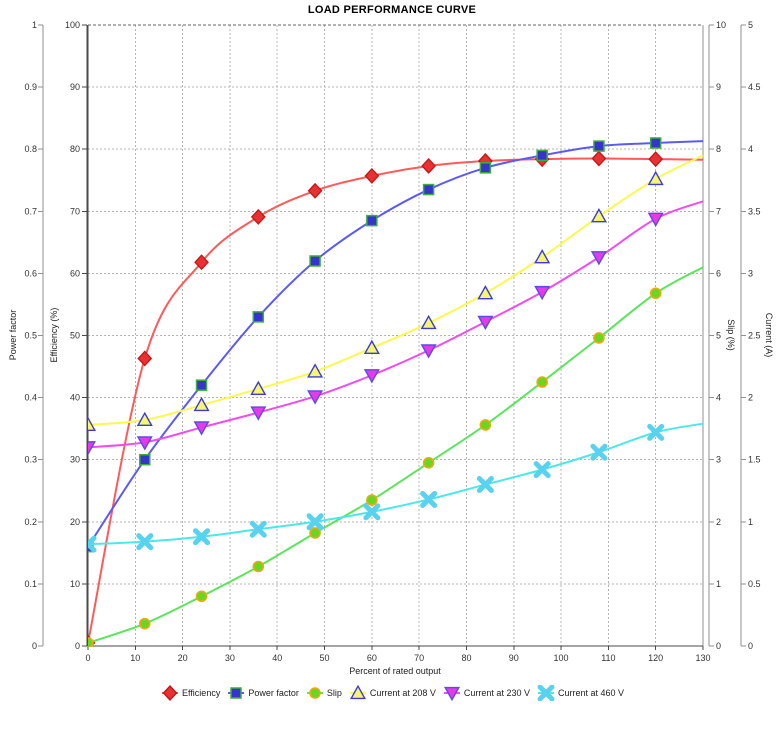 The width and height of the screenshot is (784, 730). Describe the element at coordinates (30, 211) in the screenshot. I see `power-factor-tick-label: 0.7` at that location.